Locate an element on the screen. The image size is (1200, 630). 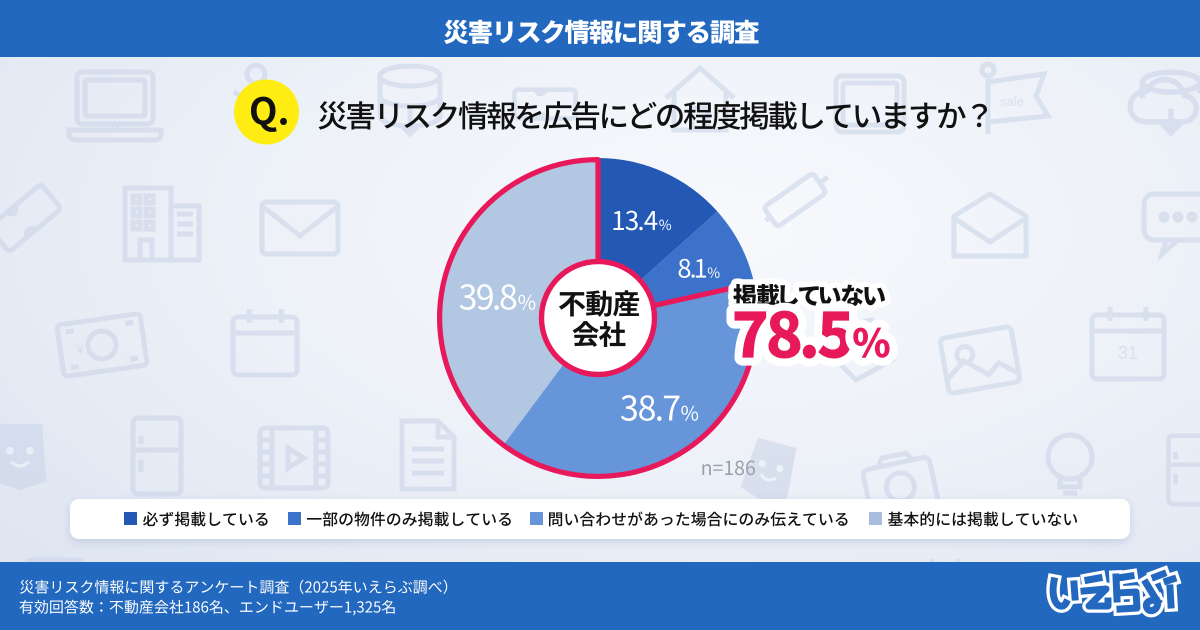
svg-text: sale is located at coordinates (1012, 101).